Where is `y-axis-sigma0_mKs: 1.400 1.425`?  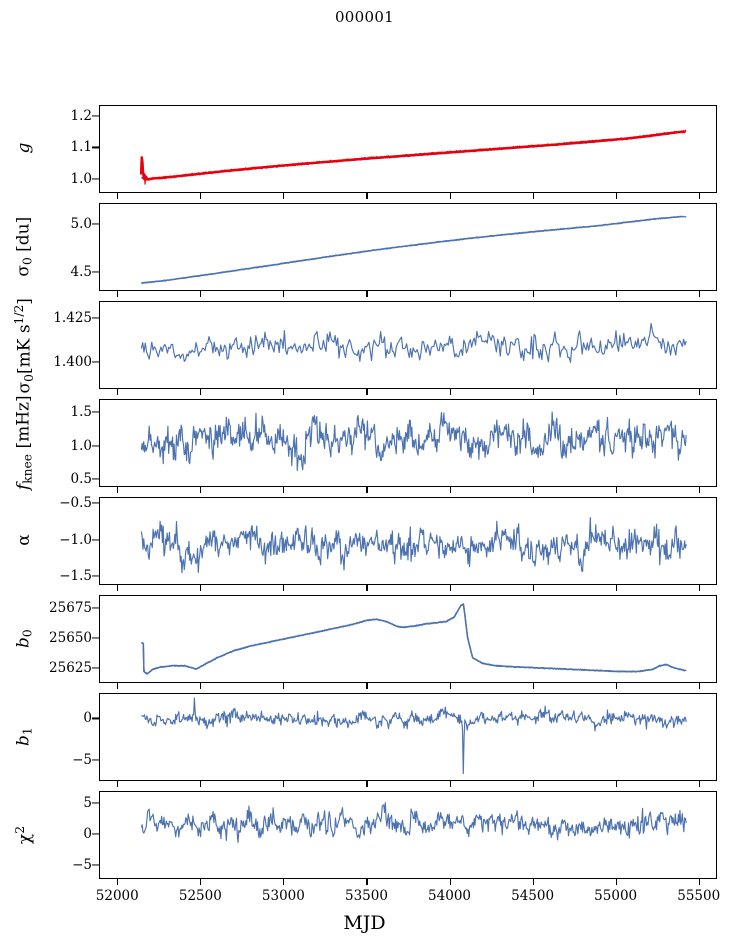 y-axis-sigma0_mKs: 1.400 1.425 is located at coordinates (46, 345).